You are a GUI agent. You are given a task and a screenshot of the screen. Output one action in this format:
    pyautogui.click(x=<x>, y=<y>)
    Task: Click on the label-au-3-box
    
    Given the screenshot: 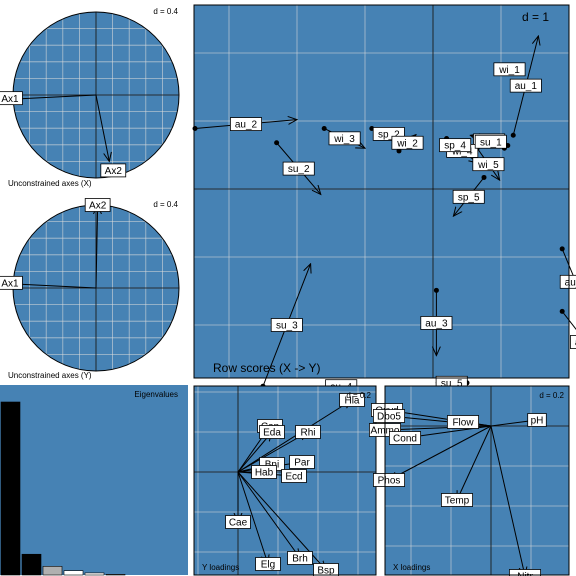 What is the action you would take?
    pyautogui.click(x=436, y=323)
    